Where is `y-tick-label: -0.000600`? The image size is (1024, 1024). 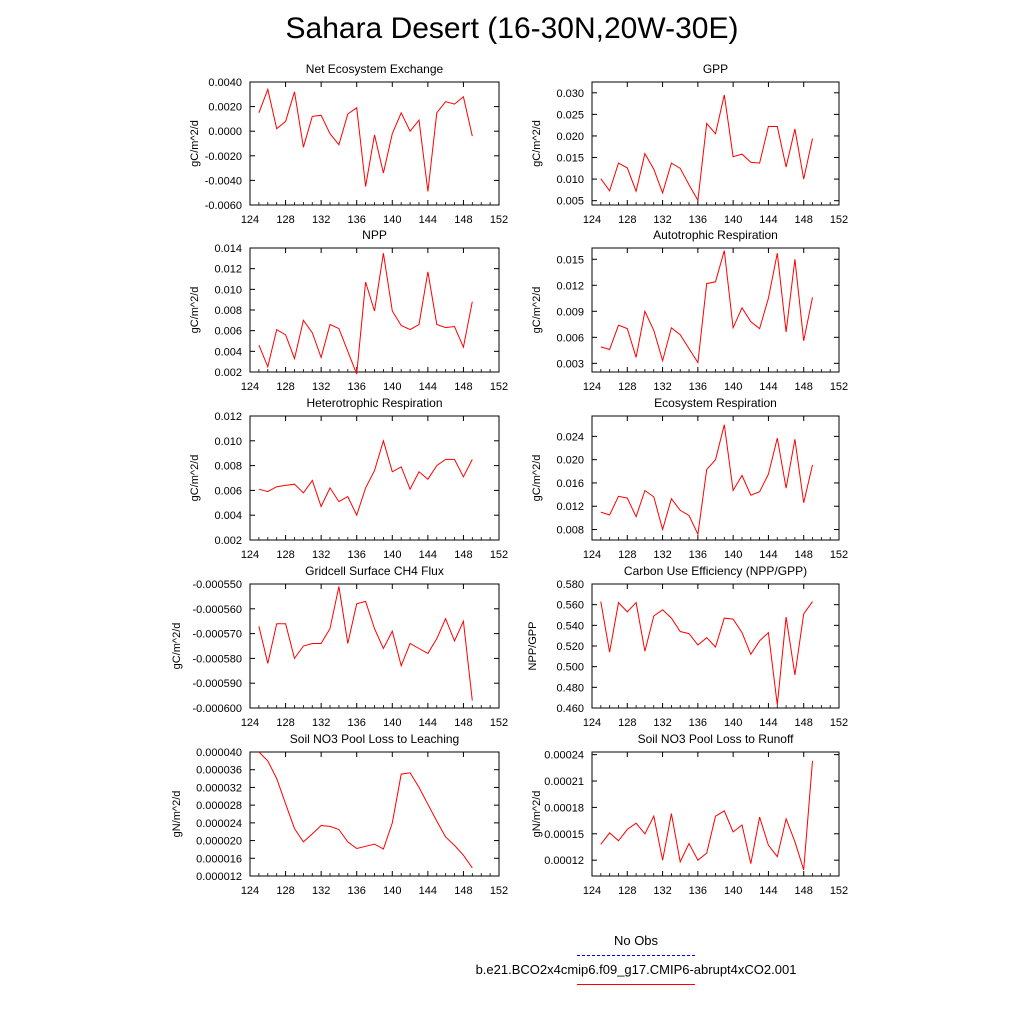
y-tick-label: -0.000600 is located at coordinates (217, 709).